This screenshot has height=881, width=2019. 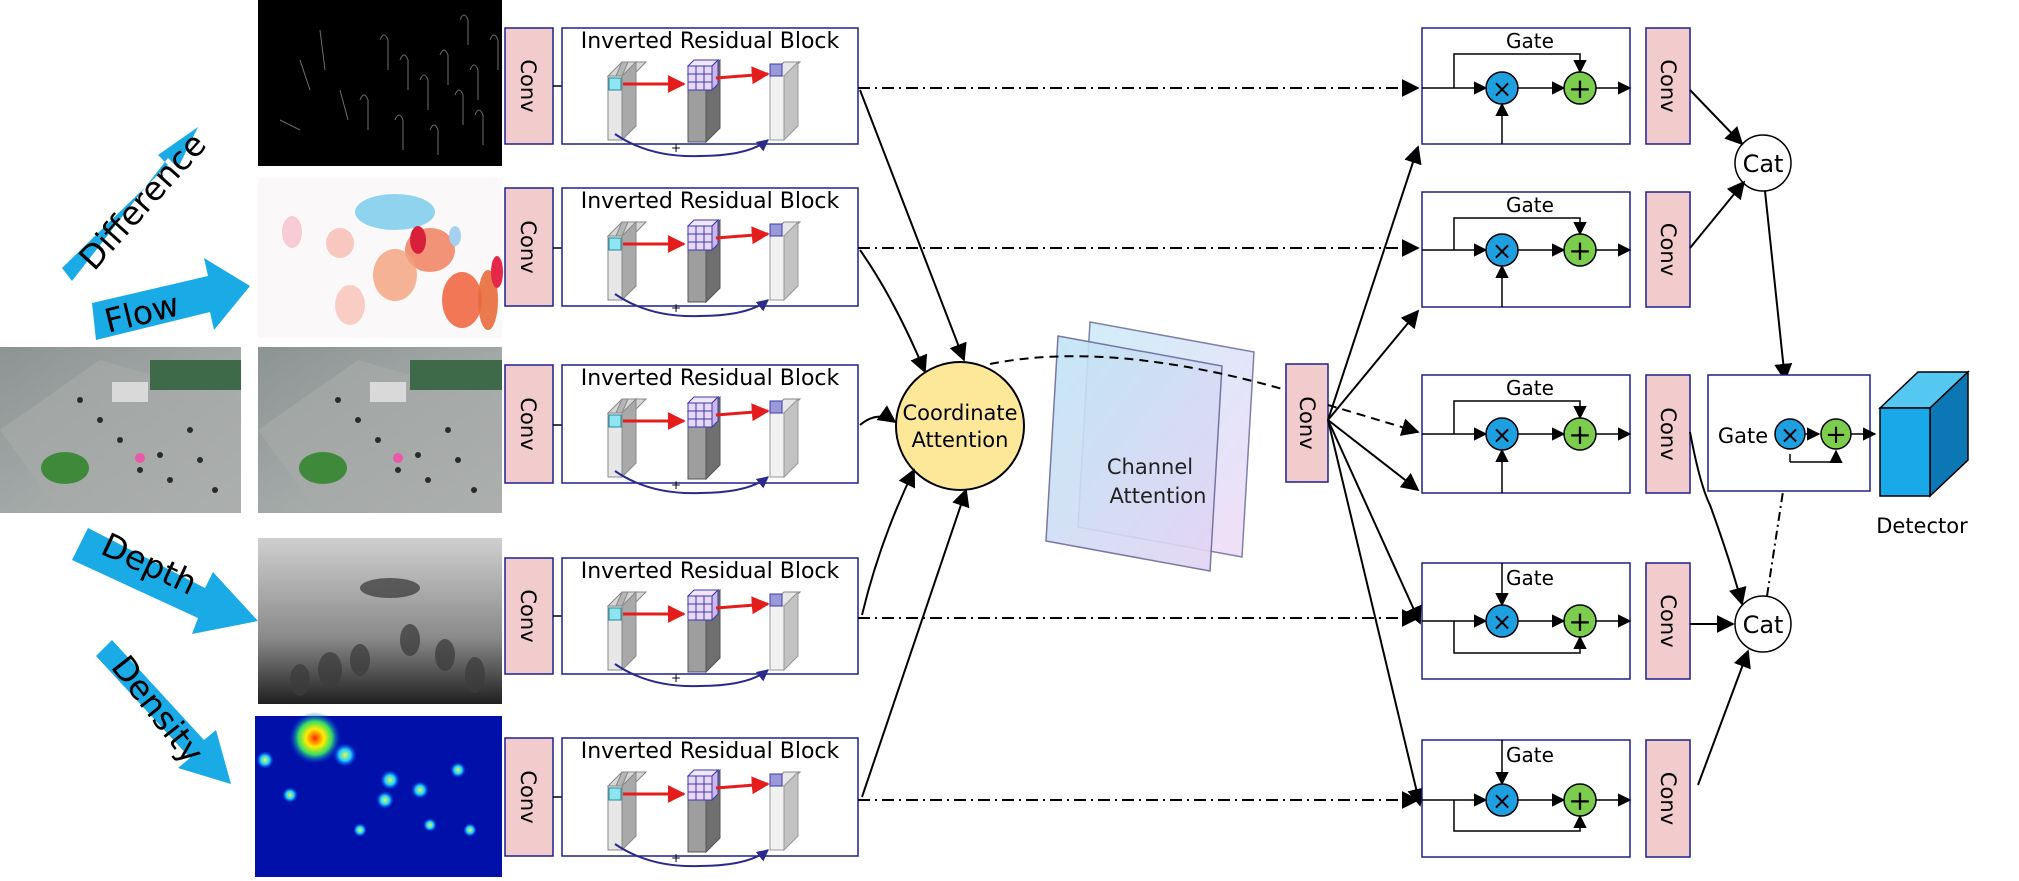 I want to click on rgb-scene-image-left, so click(x=120, y=430).